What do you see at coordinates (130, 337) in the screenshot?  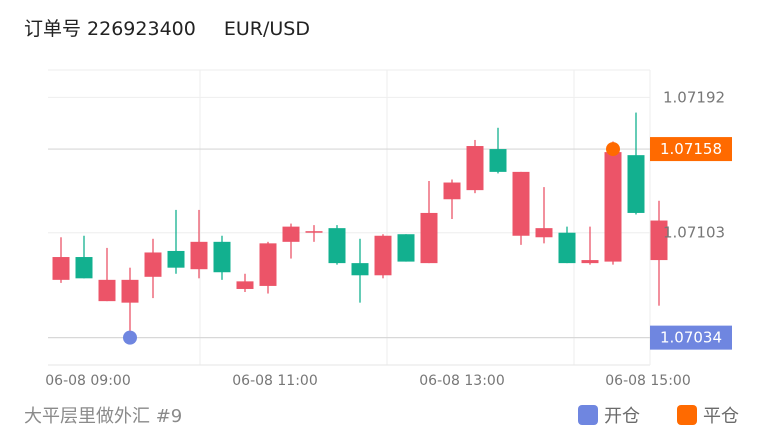 I see `open-marker` at bounding box center [130, 337].